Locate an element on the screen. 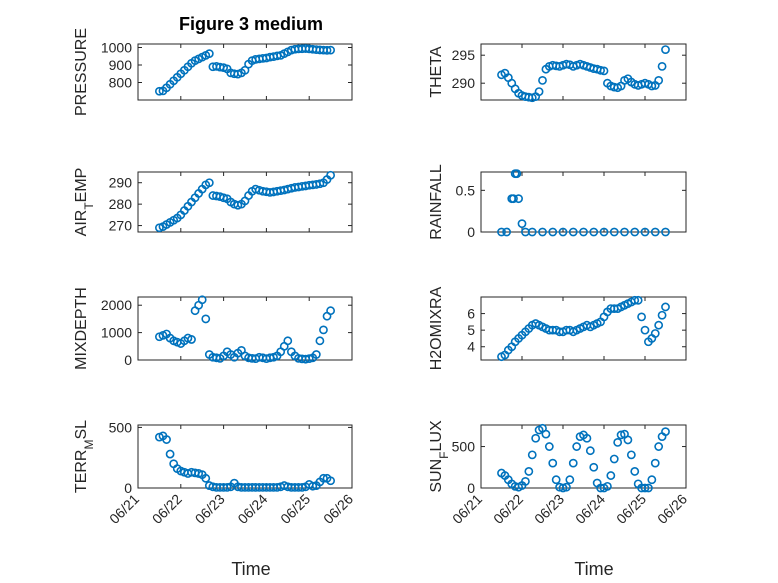  y-tick-label: 5 is located at coordinates (471, 330).